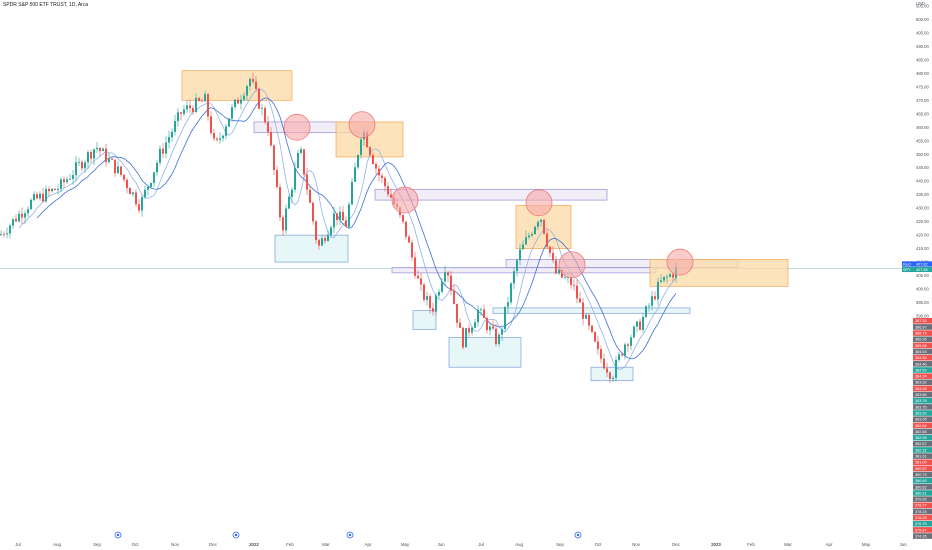 Image resolution: width=932 pixels, height=550 pixels. I want to click on order-price-value: 387.33, so click(921, 321).